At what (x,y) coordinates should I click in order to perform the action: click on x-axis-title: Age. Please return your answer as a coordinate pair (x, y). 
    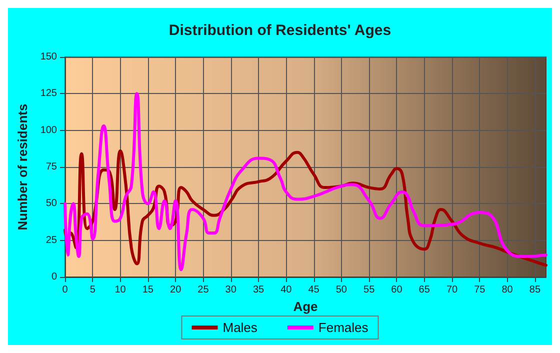
    Looking at the image, I should click on (305, 306).